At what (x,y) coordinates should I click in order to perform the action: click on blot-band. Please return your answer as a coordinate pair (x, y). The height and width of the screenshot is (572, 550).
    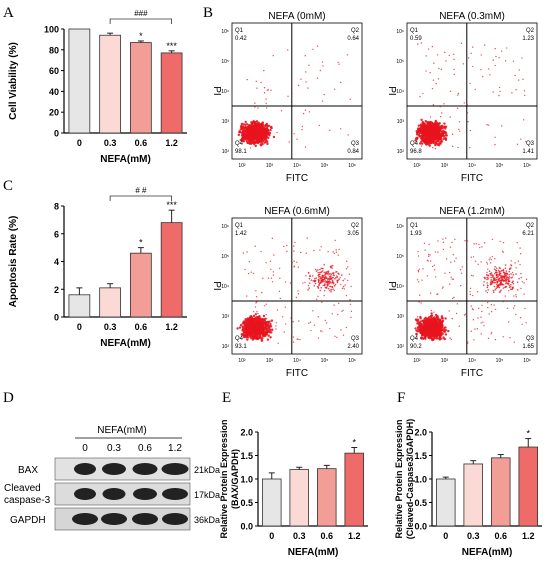
    Looking at the image, I should click on (114, 494).